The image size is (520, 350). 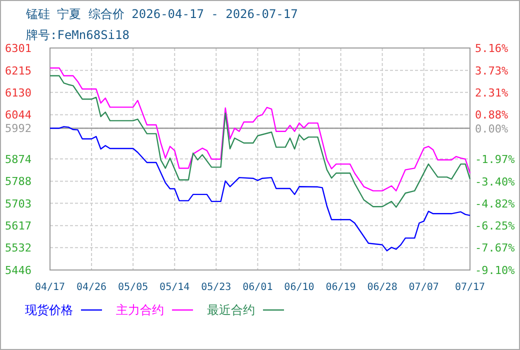 What do you see at coordinates (18, 129) in the screenshot?
I see `y-tick-label: 5992` at bounding box center [18, 129].